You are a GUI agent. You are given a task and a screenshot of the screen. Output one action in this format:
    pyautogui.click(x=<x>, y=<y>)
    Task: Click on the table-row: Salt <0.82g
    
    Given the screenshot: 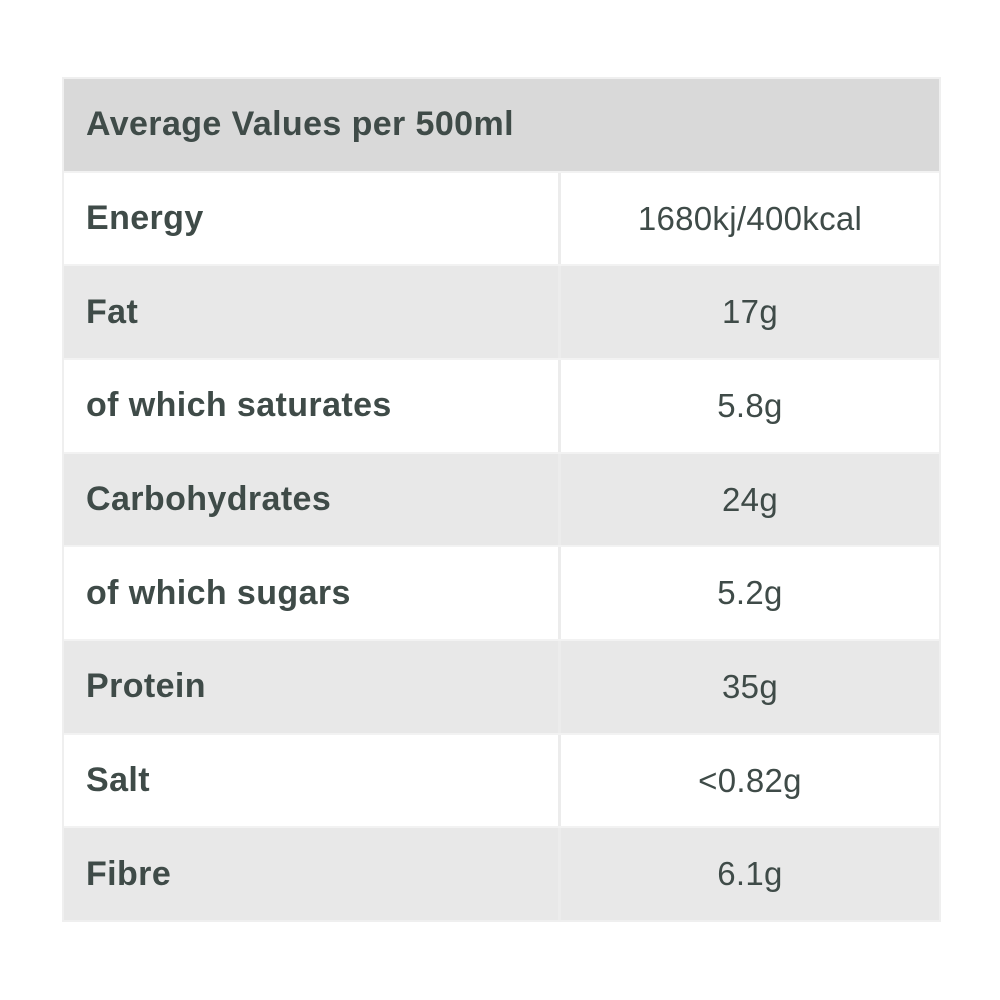 What is the action you would take?
    pyautogui.click(x=501, y=779)
    